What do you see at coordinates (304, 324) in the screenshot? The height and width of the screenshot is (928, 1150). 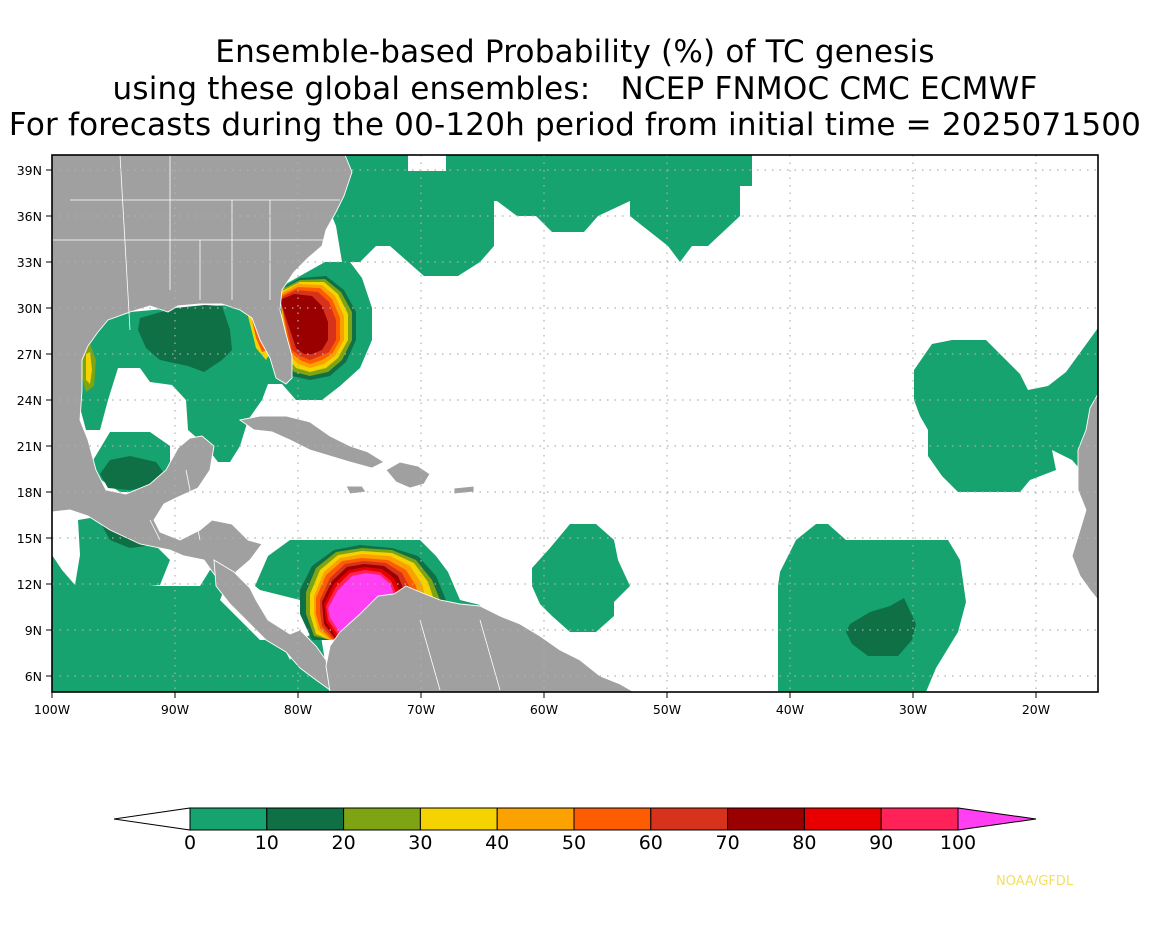 I see `contour-70-80-florida` at bounding box center [304, 324].